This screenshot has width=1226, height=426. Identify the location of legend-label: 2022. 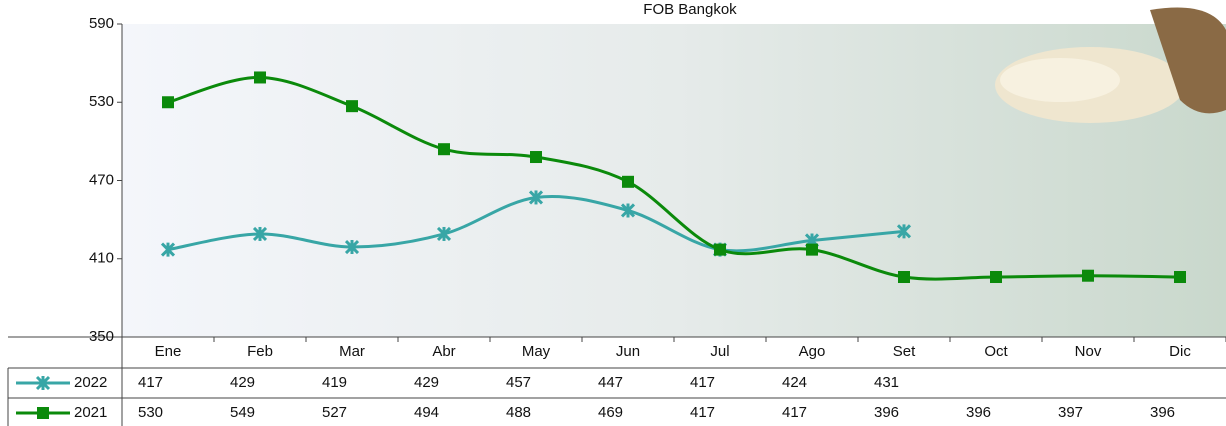
(90, 382).